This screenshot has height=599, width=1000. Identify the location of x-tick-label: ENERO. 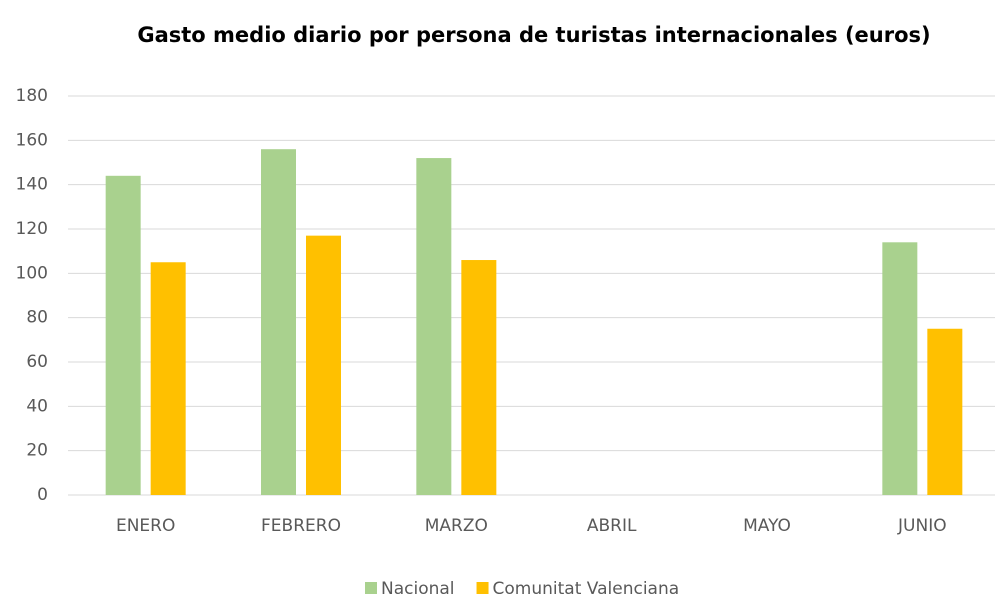
(145, 526).